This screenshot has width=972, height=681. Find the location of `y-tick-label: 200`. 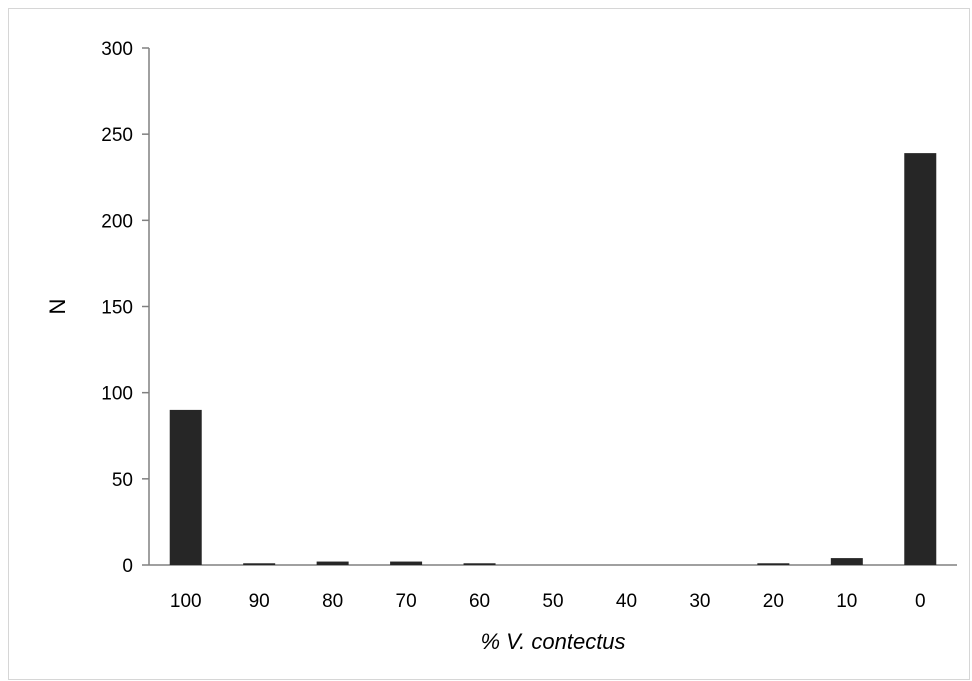

y-tick-label: 200 is located at coordinates (117, 221).